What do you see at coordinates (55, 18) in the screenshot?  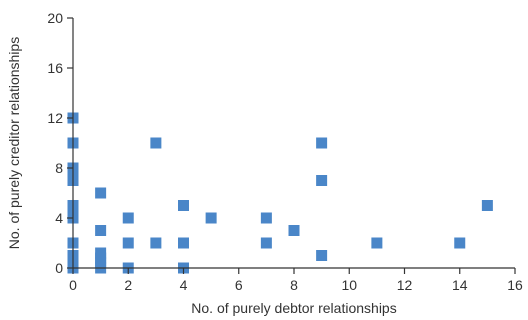 I see `y-tick-label: 20` at bounding box center [55, 18].